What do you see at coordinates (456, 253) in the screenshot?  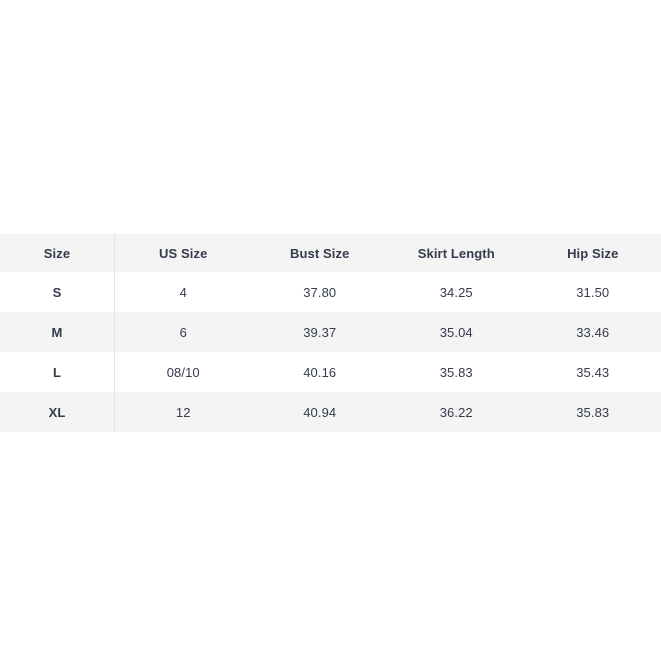 I see `header-cell-skirt-length: Skirt Length` at bounding box center [456, 253].